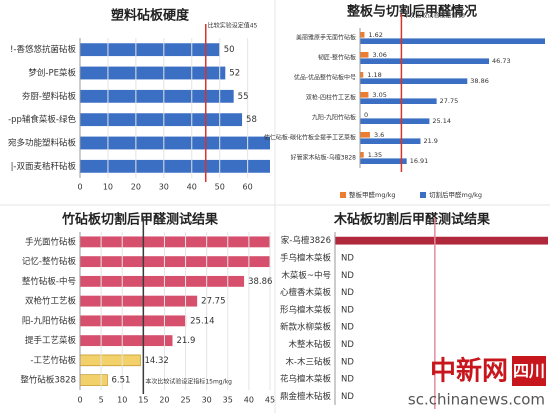  What do you see at coordinates (136, 187) in the screenshot?
I see `x-tick-label: 20` at bounding box center [136, 187].